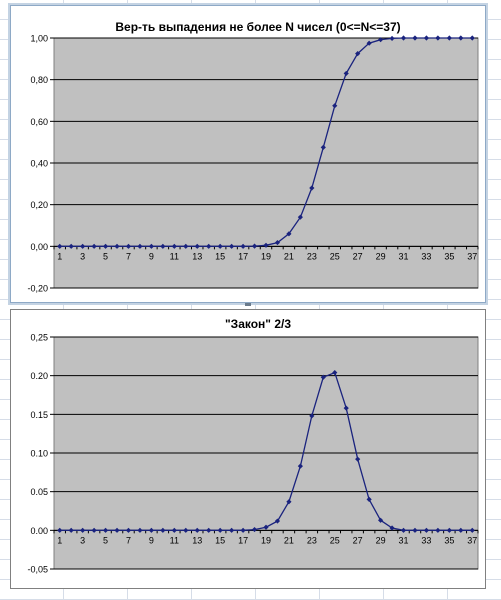 This screenshot has width=501, height=600. Describe the element at coordinates (39, 80) in the screenshot. I see `y-tick-label: 0,80` at that location.